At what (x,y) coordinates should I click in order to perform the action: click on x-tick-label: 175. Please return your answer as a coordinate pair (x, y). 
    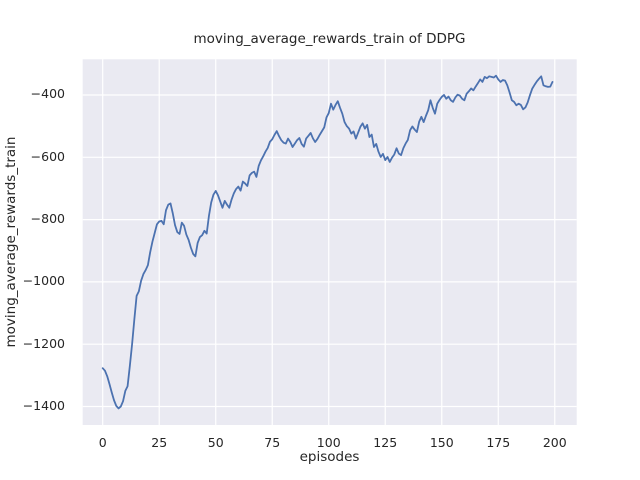
    Looking at the image, I should click on (498, 442).